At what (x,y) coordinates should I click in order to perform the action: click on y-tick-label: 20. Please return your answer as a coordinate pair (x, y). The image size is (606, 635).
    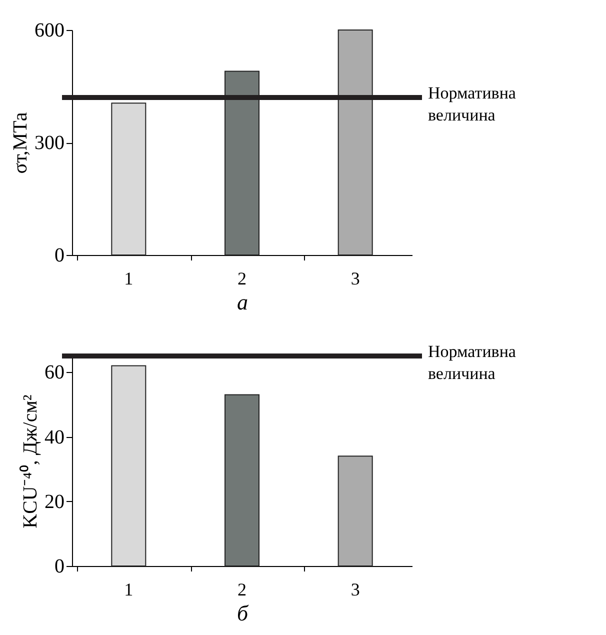
    Looking at the image, I should click on (54, 501).